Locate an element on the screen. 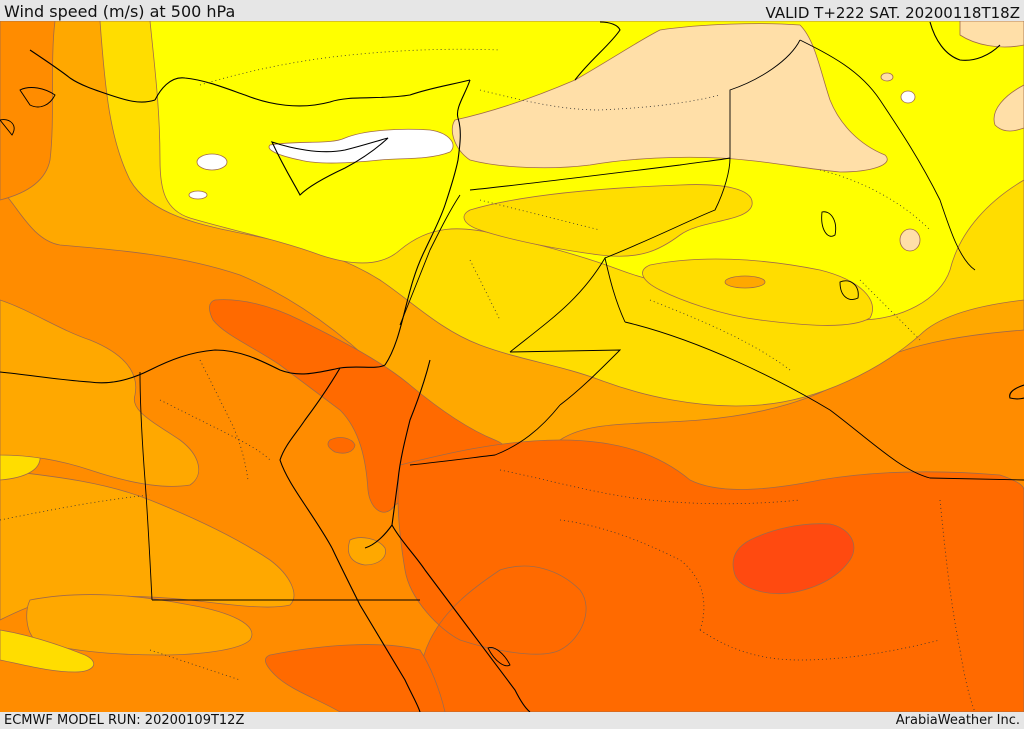 Image resolution: width=1024 pixels, height=729 pixels. coastline-turkey is located at coordinates (312, 92).